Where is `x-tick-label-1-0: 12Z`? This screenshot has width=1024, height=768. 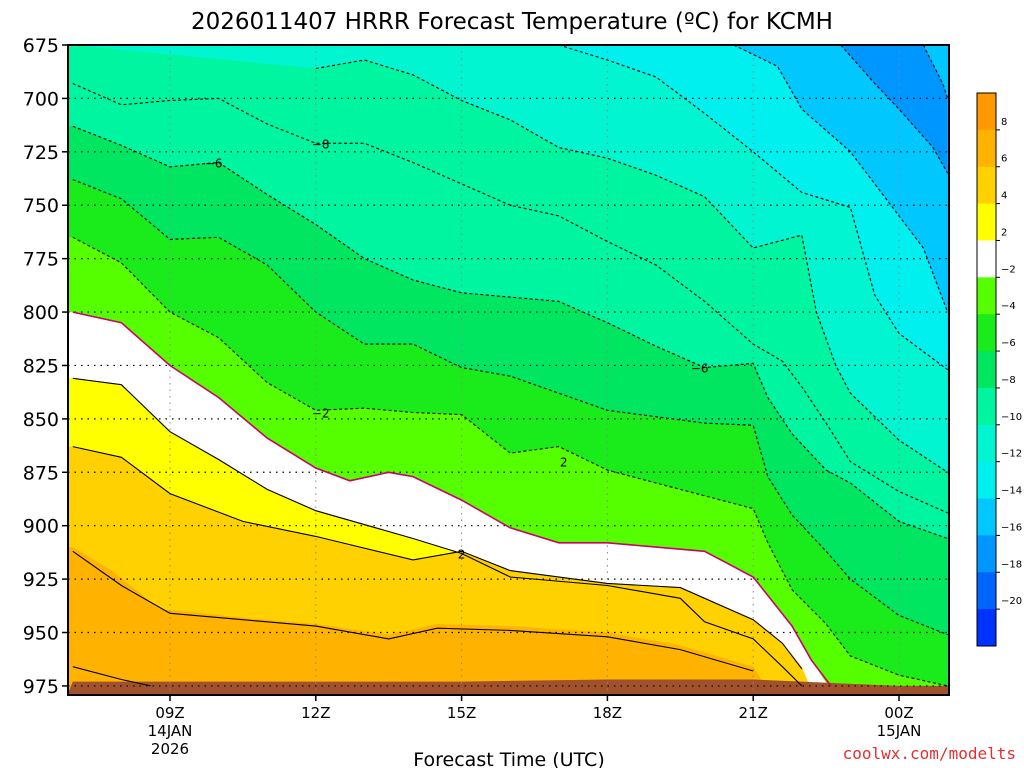 x-tick-label-1-0: 12Z is located at coordinates (315, 713).